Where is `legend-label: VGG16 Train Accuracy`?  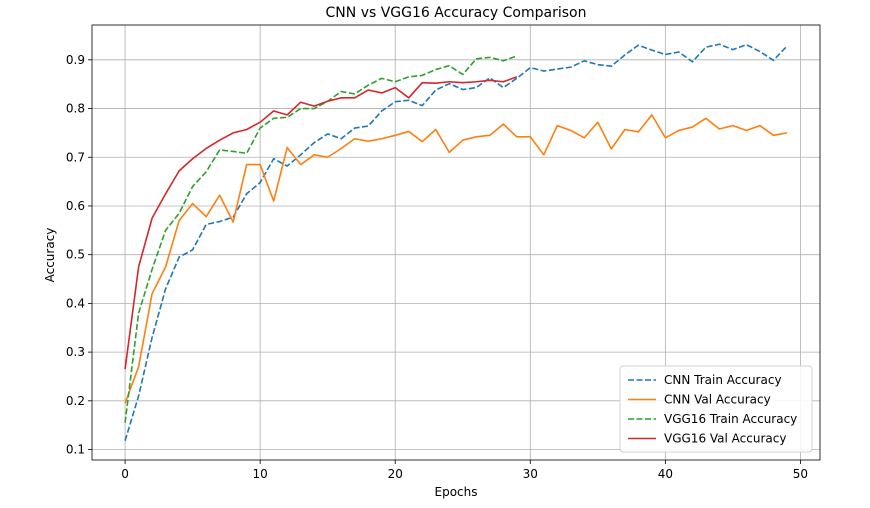 legend-label: VGG16 Train Accuracy is located at coordinates (730, 419).